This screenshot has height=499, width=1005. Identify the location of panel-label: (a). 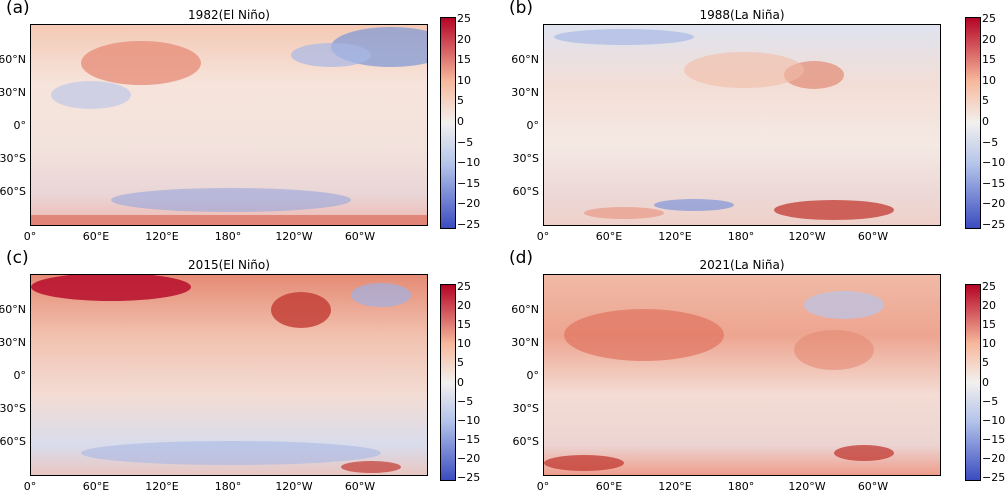
(18, 9).